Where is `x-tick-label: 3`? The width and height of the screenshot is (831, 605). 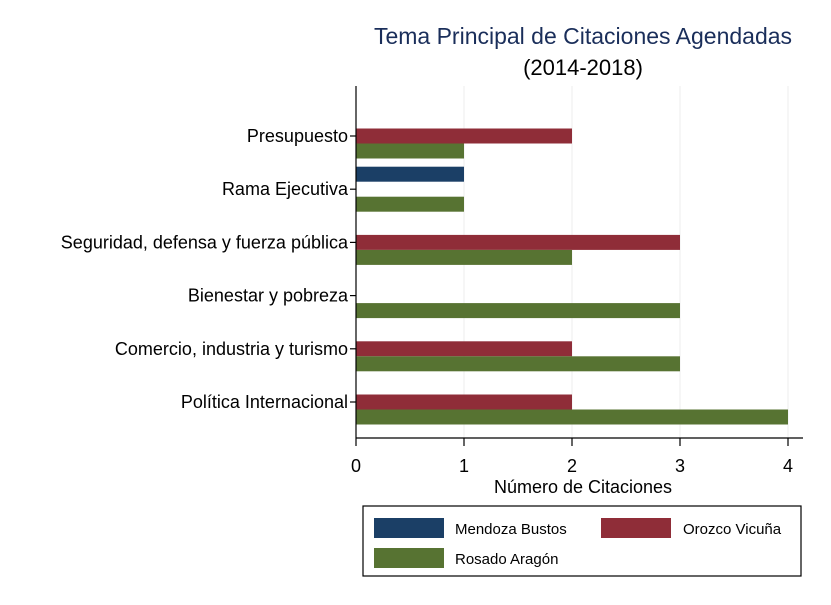 x-tick-label: 3 is located at coordinates (680, 466).